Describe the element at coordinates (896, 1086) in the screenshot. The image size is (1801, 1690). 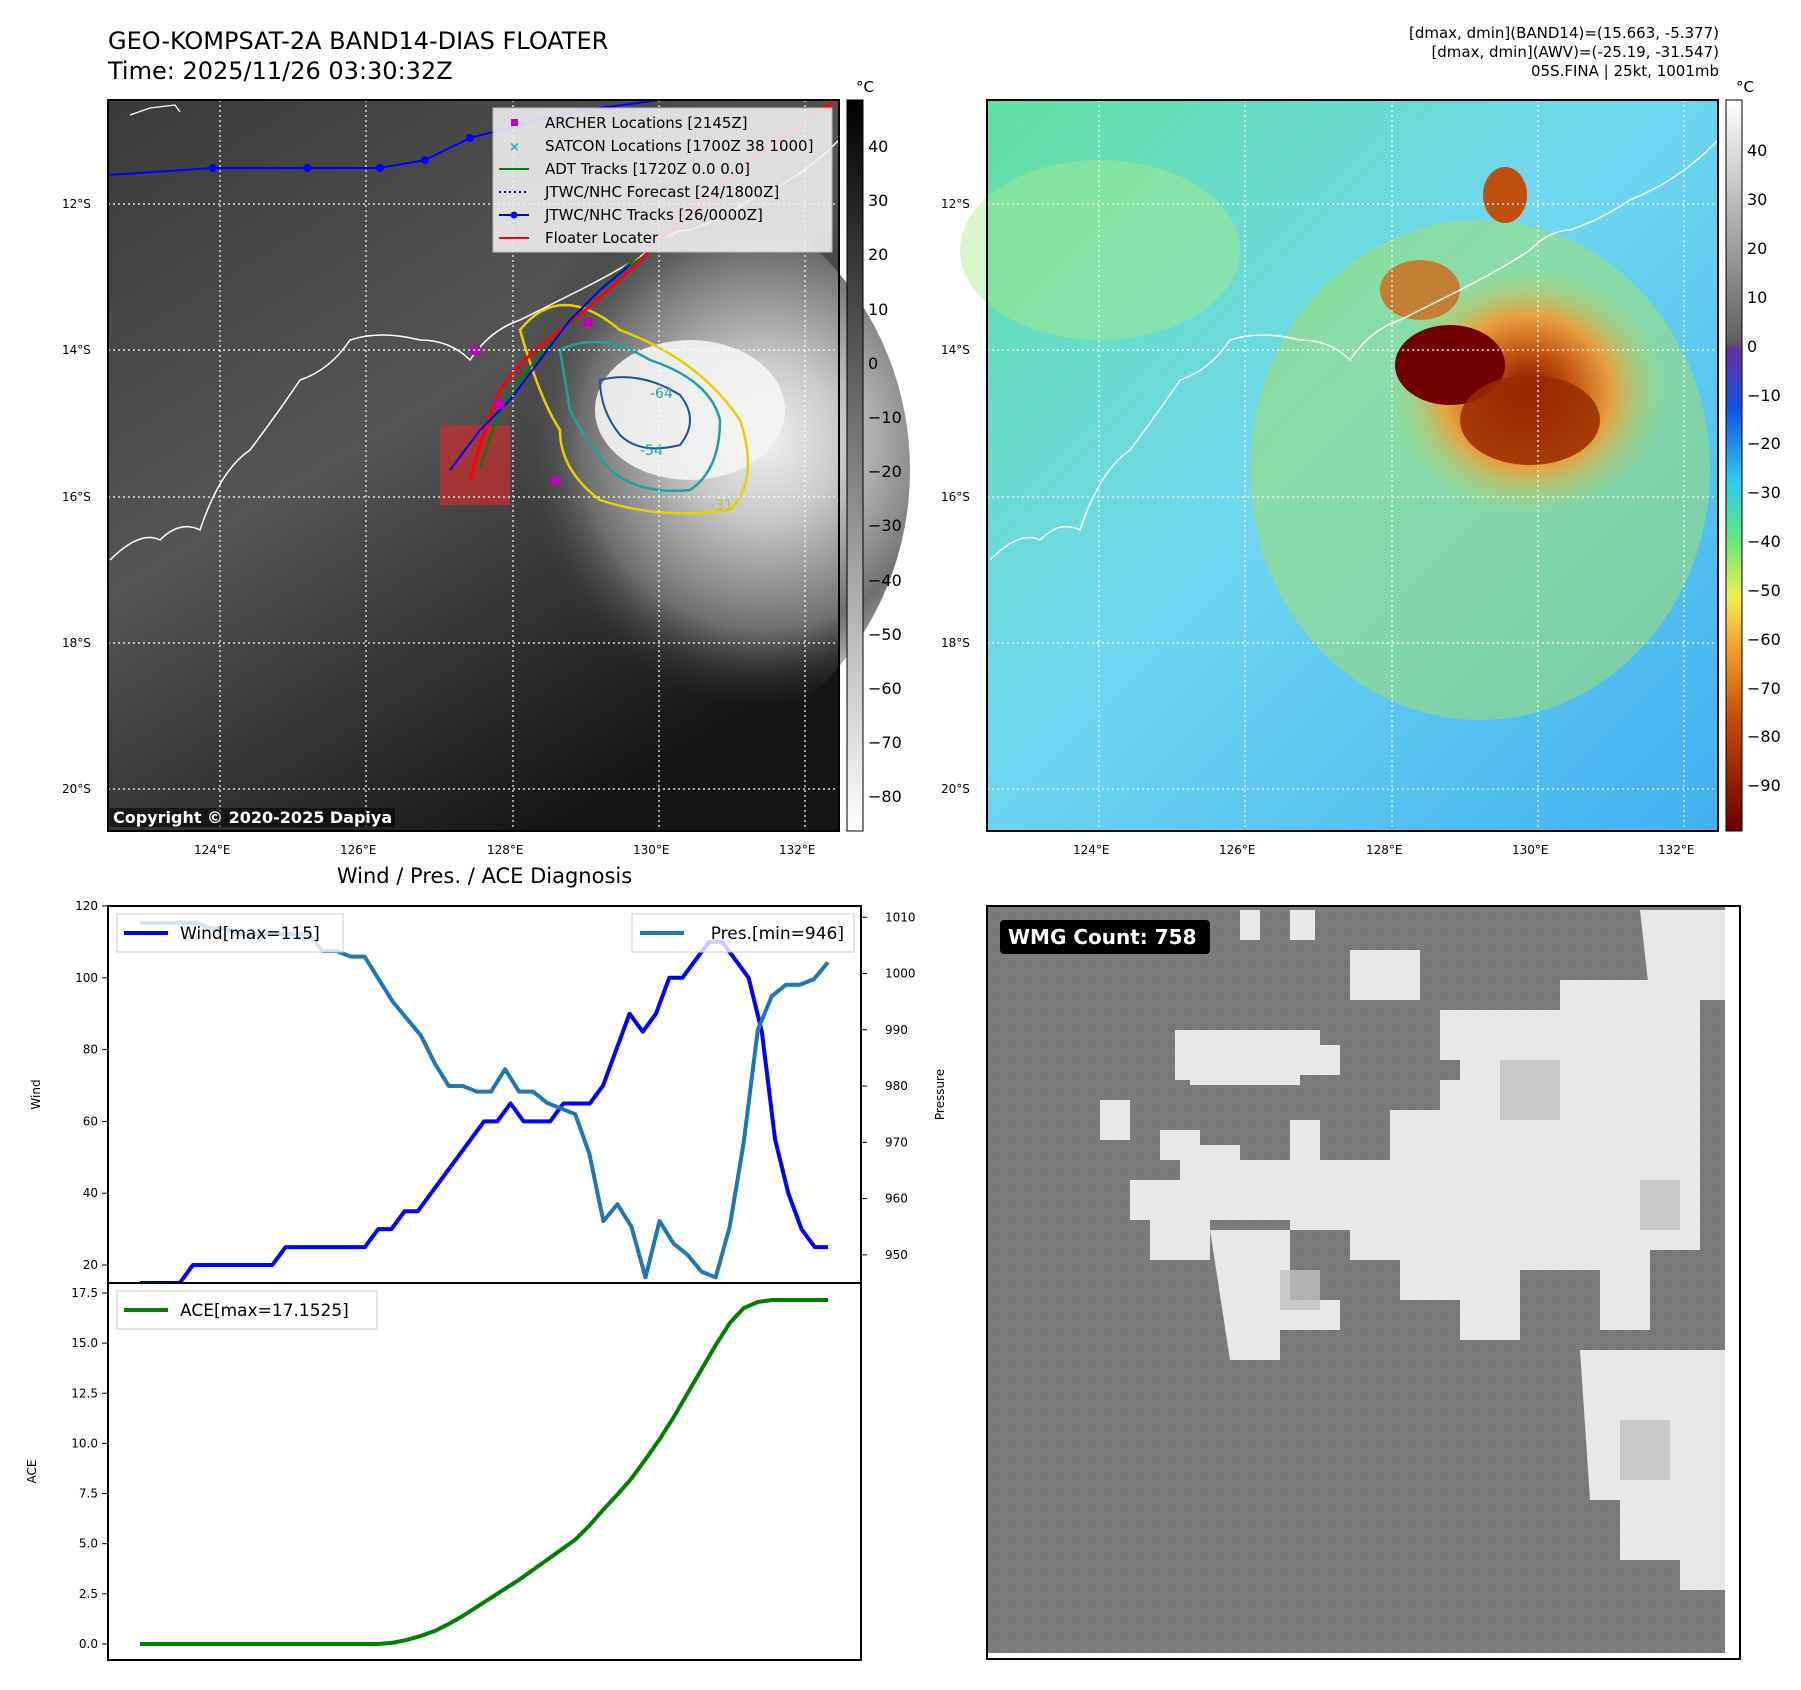
I see `pres-ytick-label: 980` at that location.